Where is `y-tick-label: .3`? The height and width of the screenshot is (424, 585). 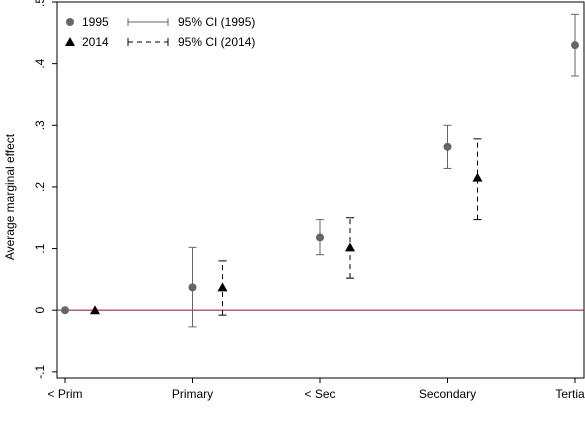 y-tick-label: .3 is located at coordinates (40, 125).